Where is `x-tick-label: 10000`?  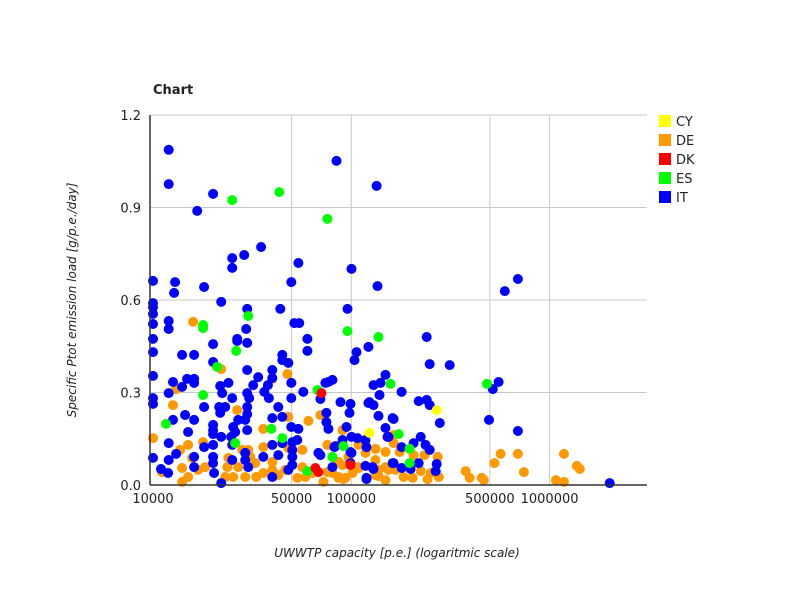
x-tick-label: 10000 is located at coordinates (152, 499).